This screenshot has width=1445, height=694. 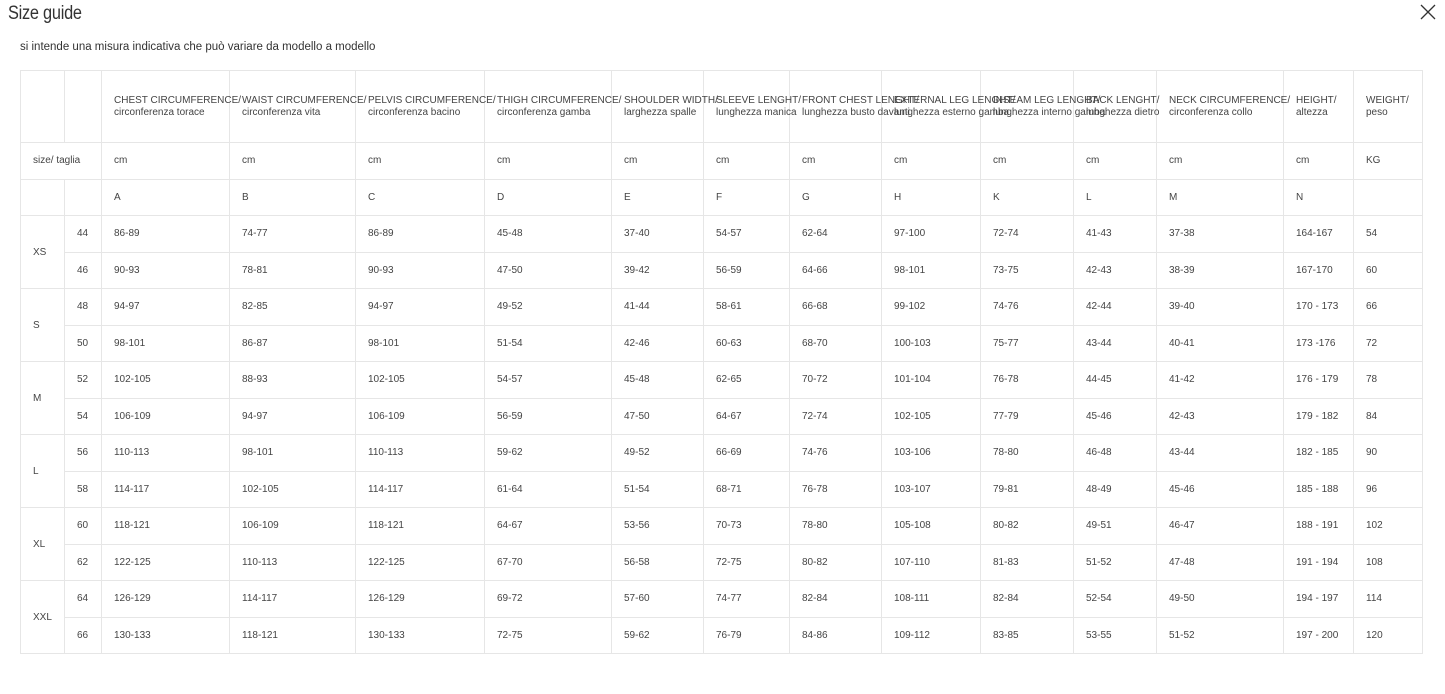 I want to click on measurement-cell: 45-46, so click(x=1115, y=416).